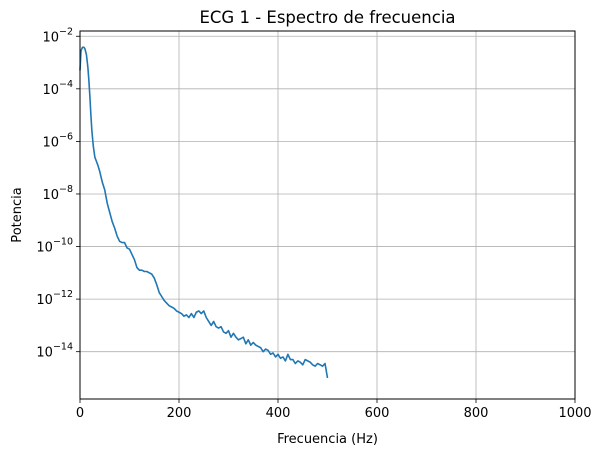  Describe the element at coordinates (179, 413) in the screenshot. I see `x-tick-label: 200` at that location.